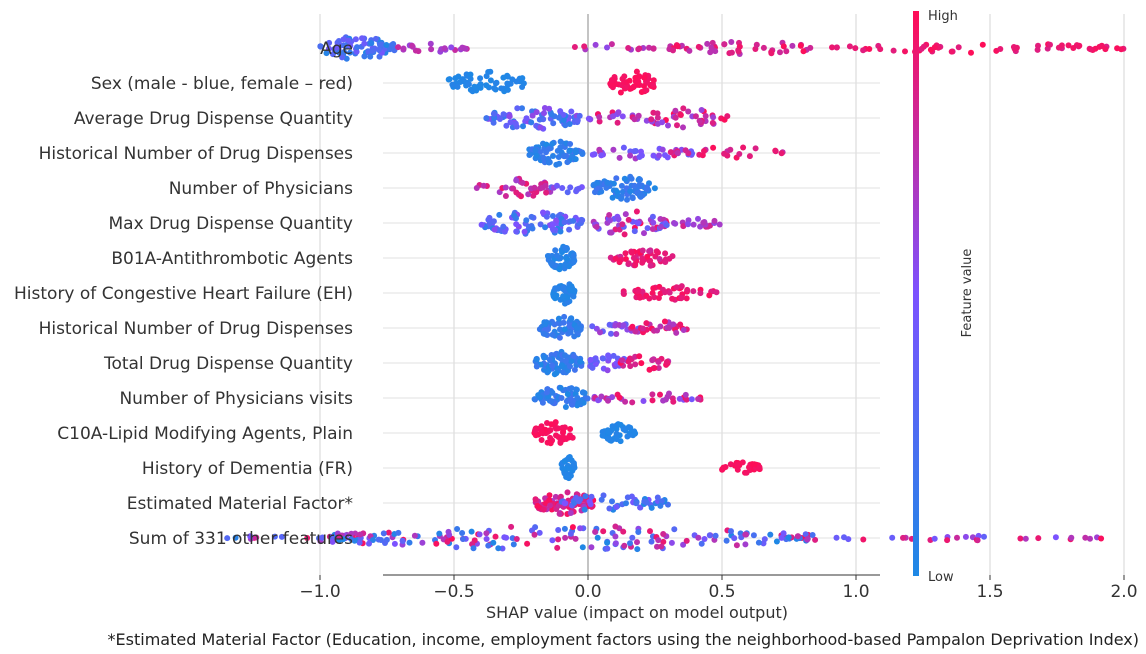 The height and width of the screenshot is (654, 1146). What do you see at coordinates (231, 224) in the screenshot?
I see `feature-label: Max Drug Dispense Quantity` at bounding box center [231, 224].